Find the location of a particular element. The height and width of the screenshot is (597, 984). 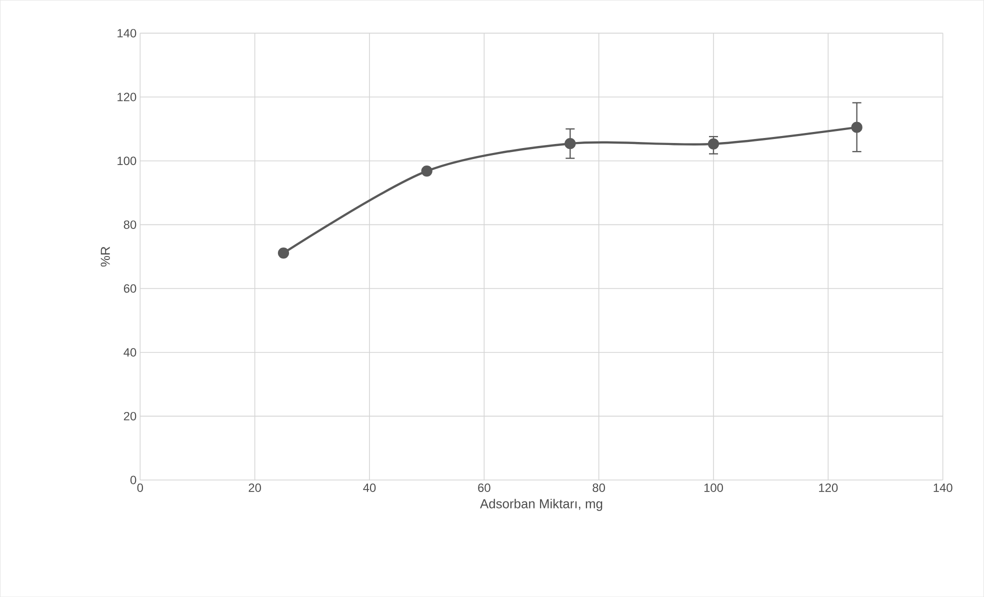

x-tick-label: 40 is located at coordinates (369, 487).